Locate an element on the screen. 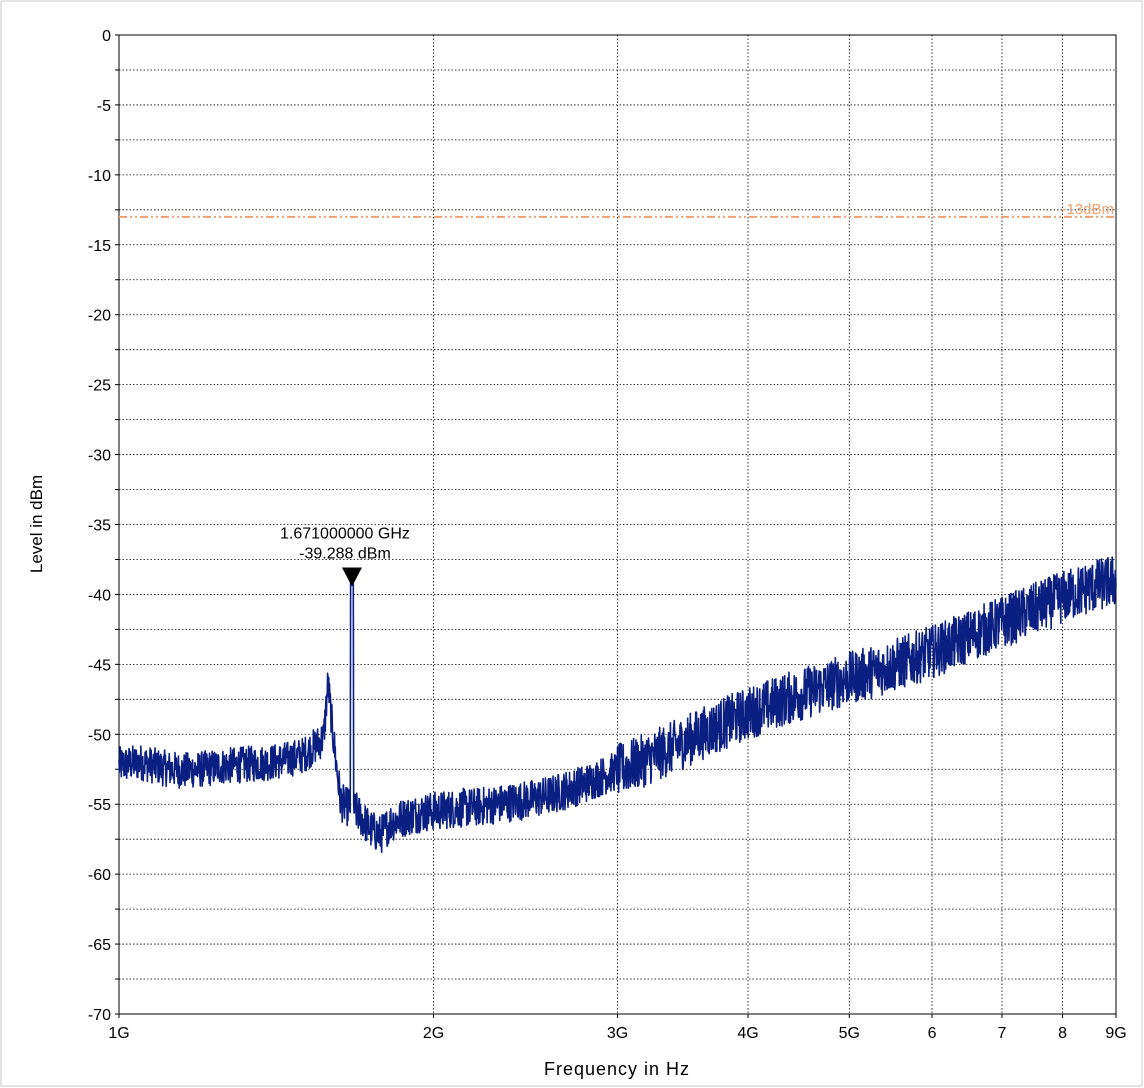 The width and height of the screenshot is (1144, 1088). limit-line-label: -13dBm is located at coordinates (1087, 209).